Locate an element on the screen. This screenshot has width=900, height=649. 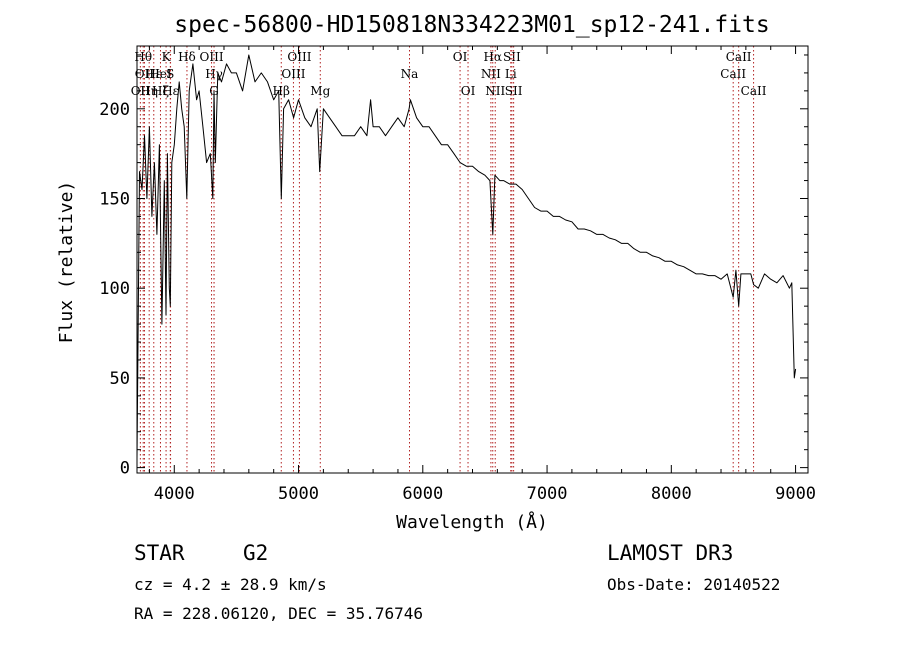
x-axis-label: Wavelength (Å) is located at coordinates (472, 522).